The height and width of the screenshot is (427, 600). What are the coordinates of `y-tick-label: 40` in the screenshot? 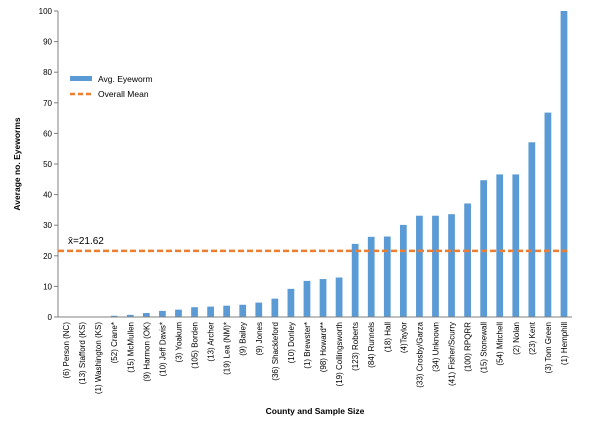 It's located at (47, 195).